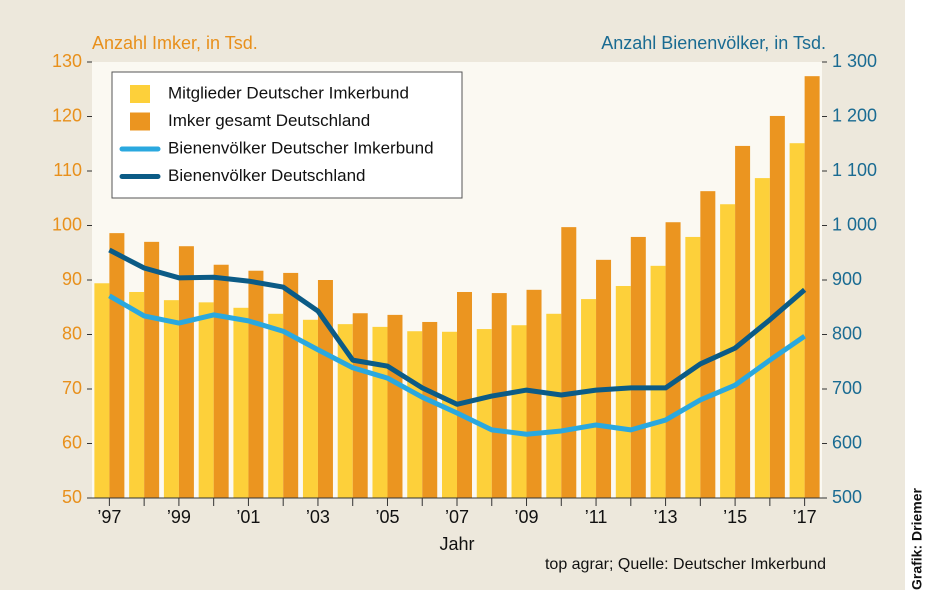 Image resolution: width=925 pixels, height=597 pixels. Describe the element at coordinates (457, 517) in the screenshot. I see `x-tick-label: ’07` at that location.